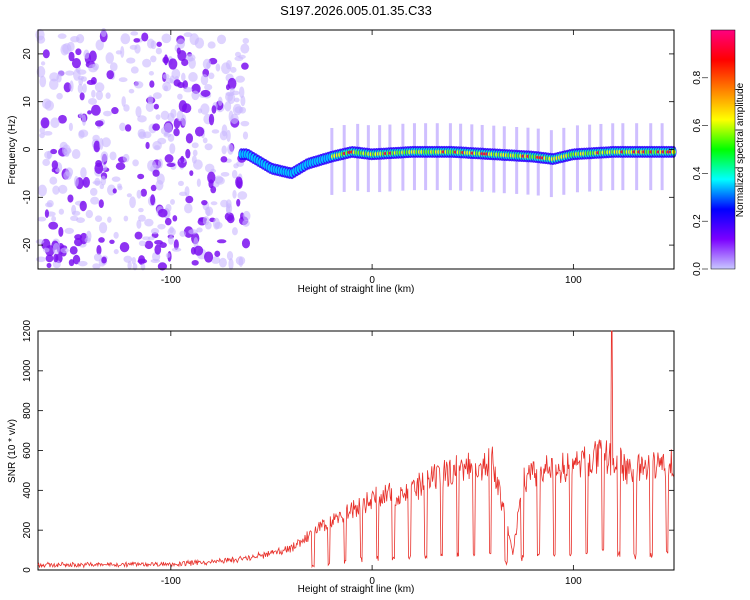 This screenshot has width=750, height=600. I want to click on y-tick-label: 200, so click(27, 529).